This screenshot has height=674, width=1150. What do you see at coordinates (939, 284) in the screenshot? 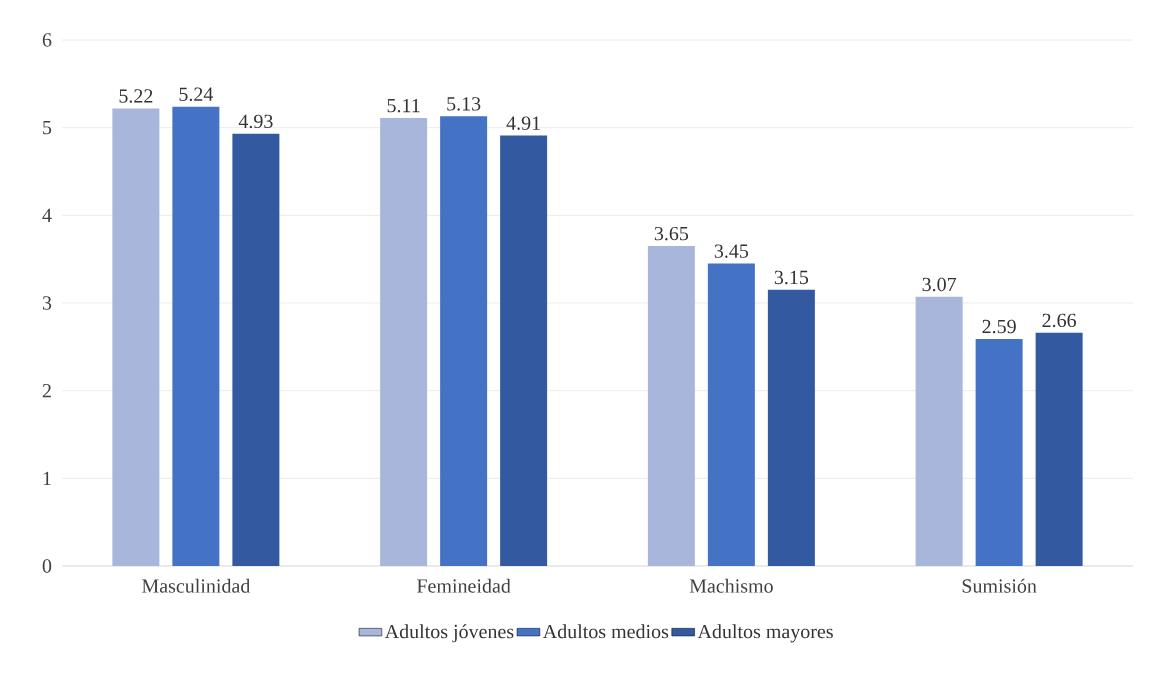
I see `data-label: 3.07` at bounding box center [939, 284].